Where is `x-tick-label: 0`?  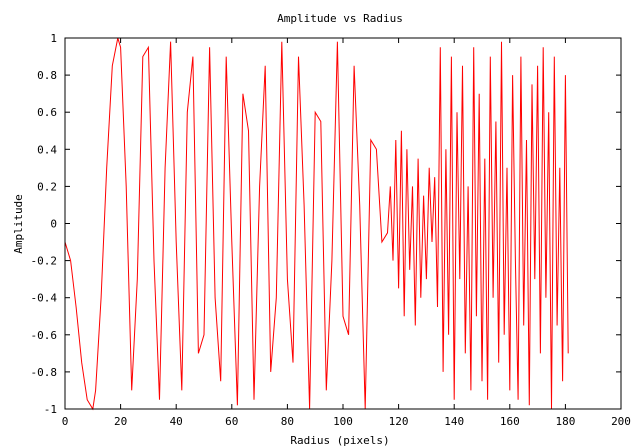
x-tick-label: 0 is located at coordinates (65, 421).